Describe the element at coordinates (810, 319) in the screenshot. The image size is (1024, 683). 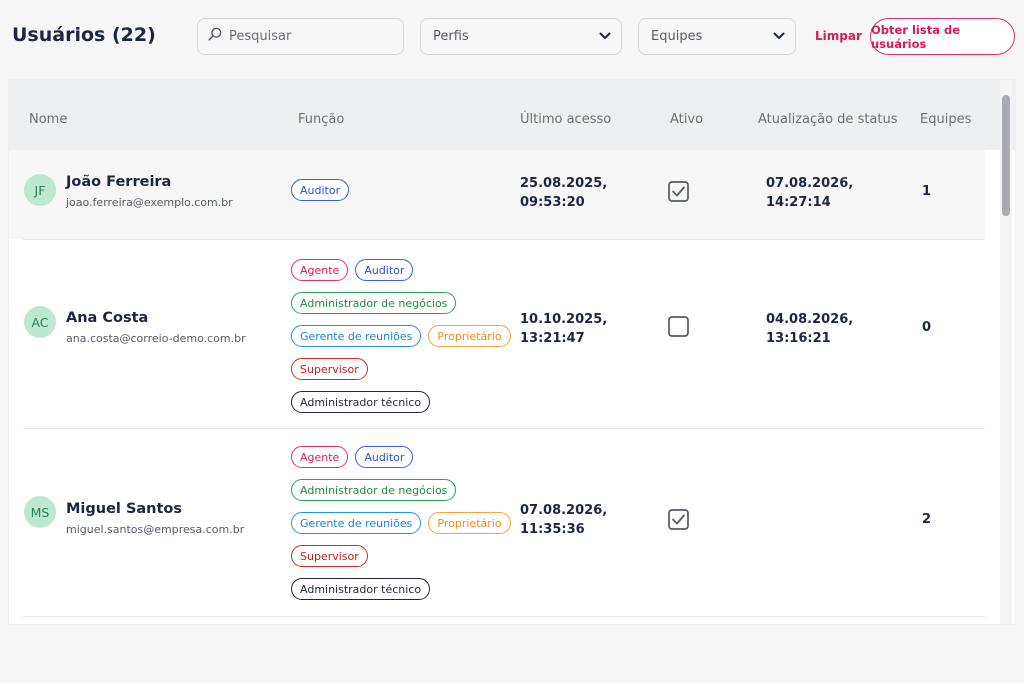
I see `status-update-date: 04.08.2026,` at that location.